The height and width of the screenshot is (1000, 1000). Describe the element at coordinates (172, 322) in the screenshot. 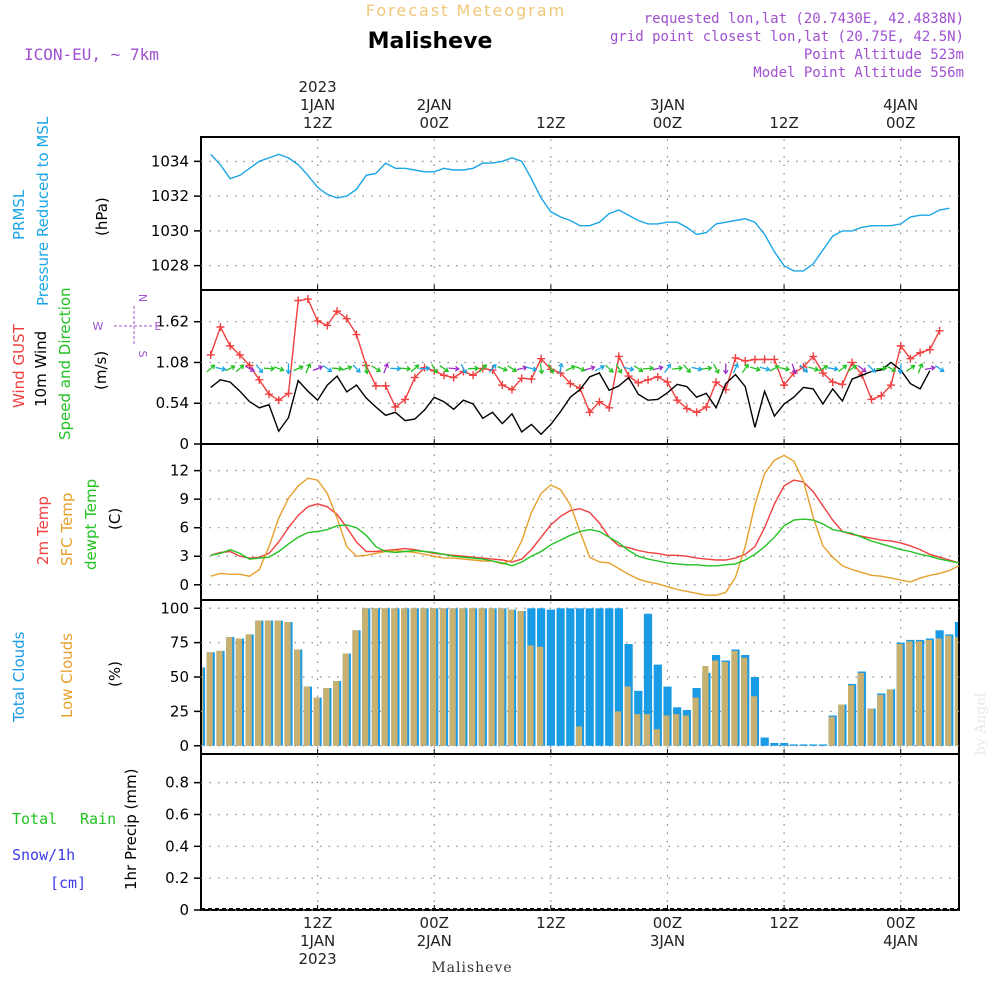

I see `y-tick-label: 1.62` at that location.